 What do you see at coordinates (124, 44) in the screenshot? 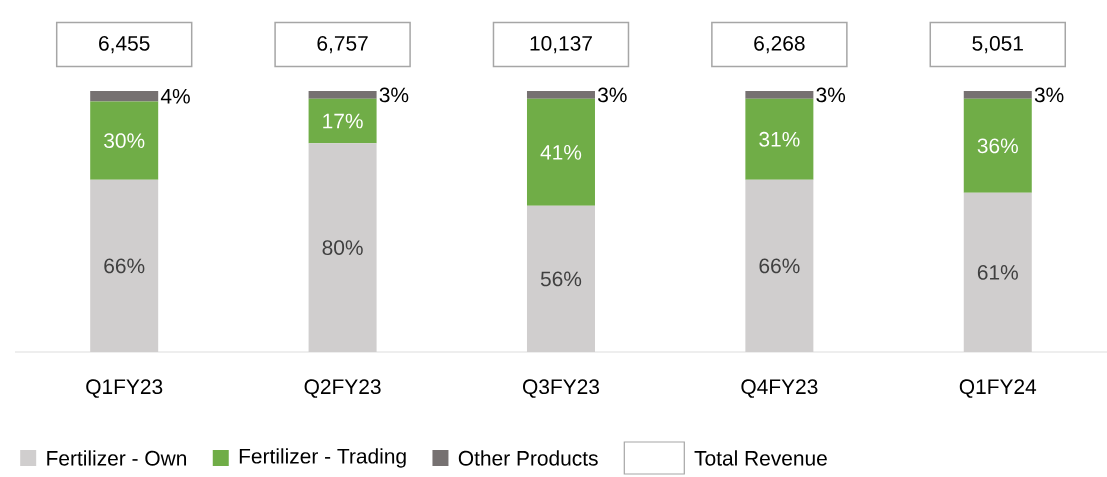
I see `text: 6,455` at bounding box center [124, 44].